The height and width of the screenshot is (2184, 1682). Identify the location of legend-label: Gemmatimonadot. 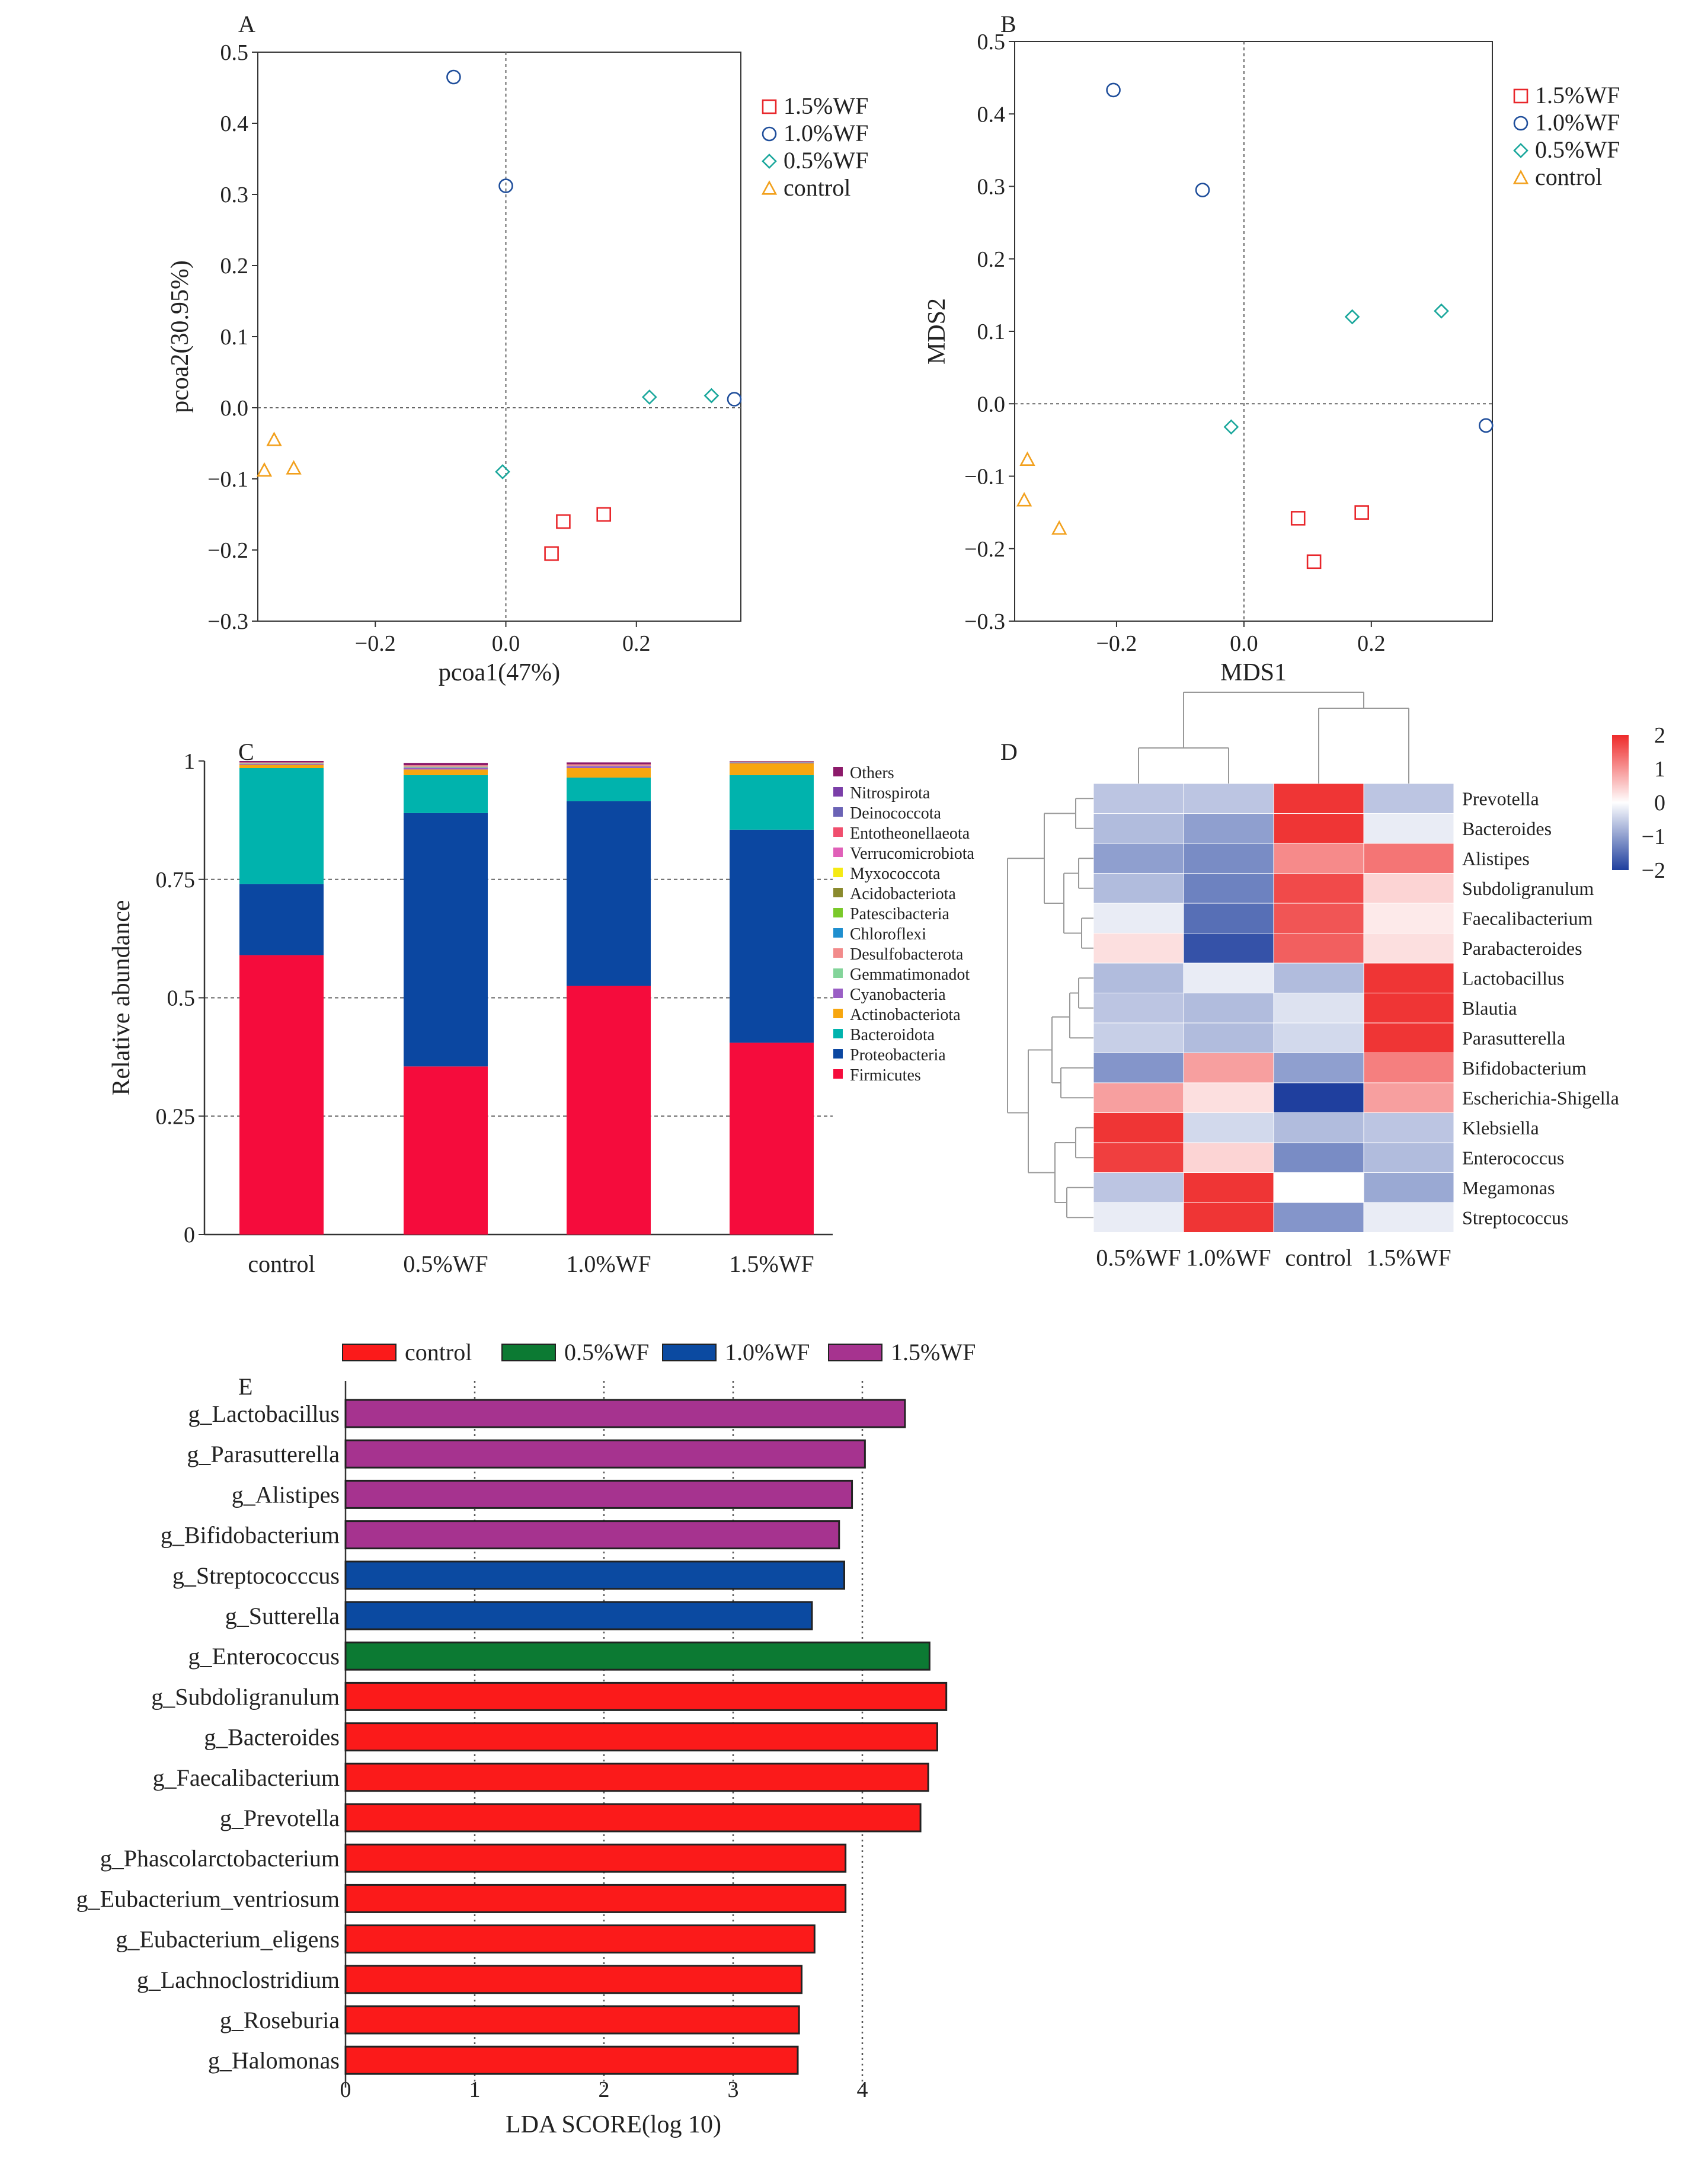
(910, 975).